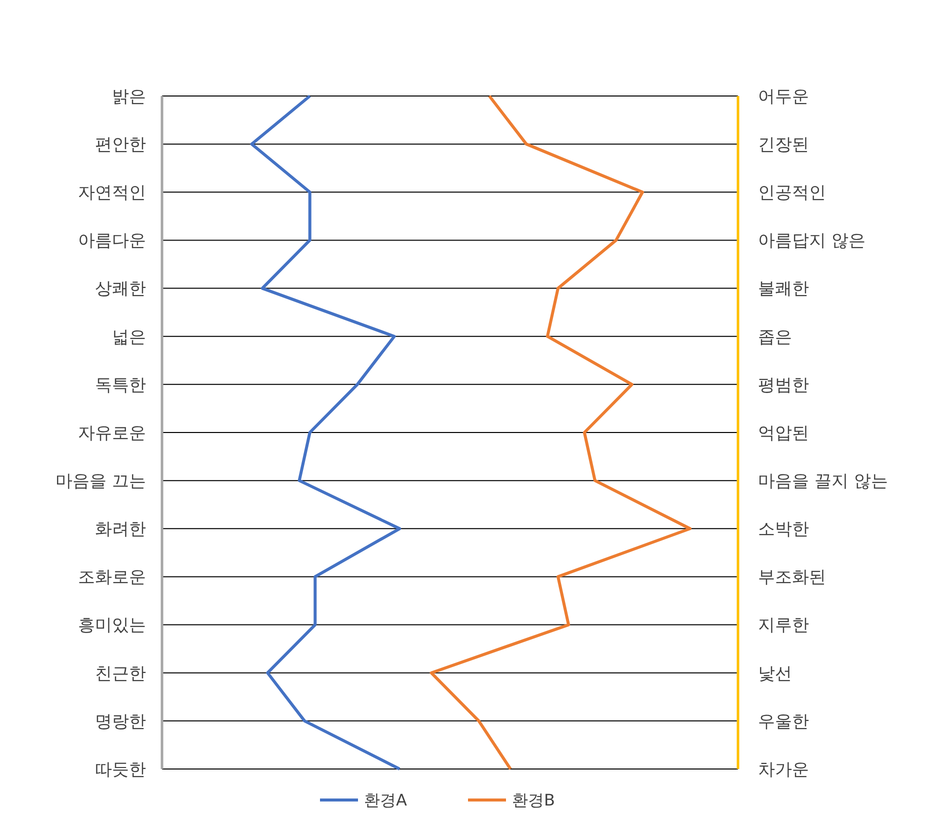 The image size is (933, 839). I want to click on y-tick-label: 넓은, so click(129, 337).